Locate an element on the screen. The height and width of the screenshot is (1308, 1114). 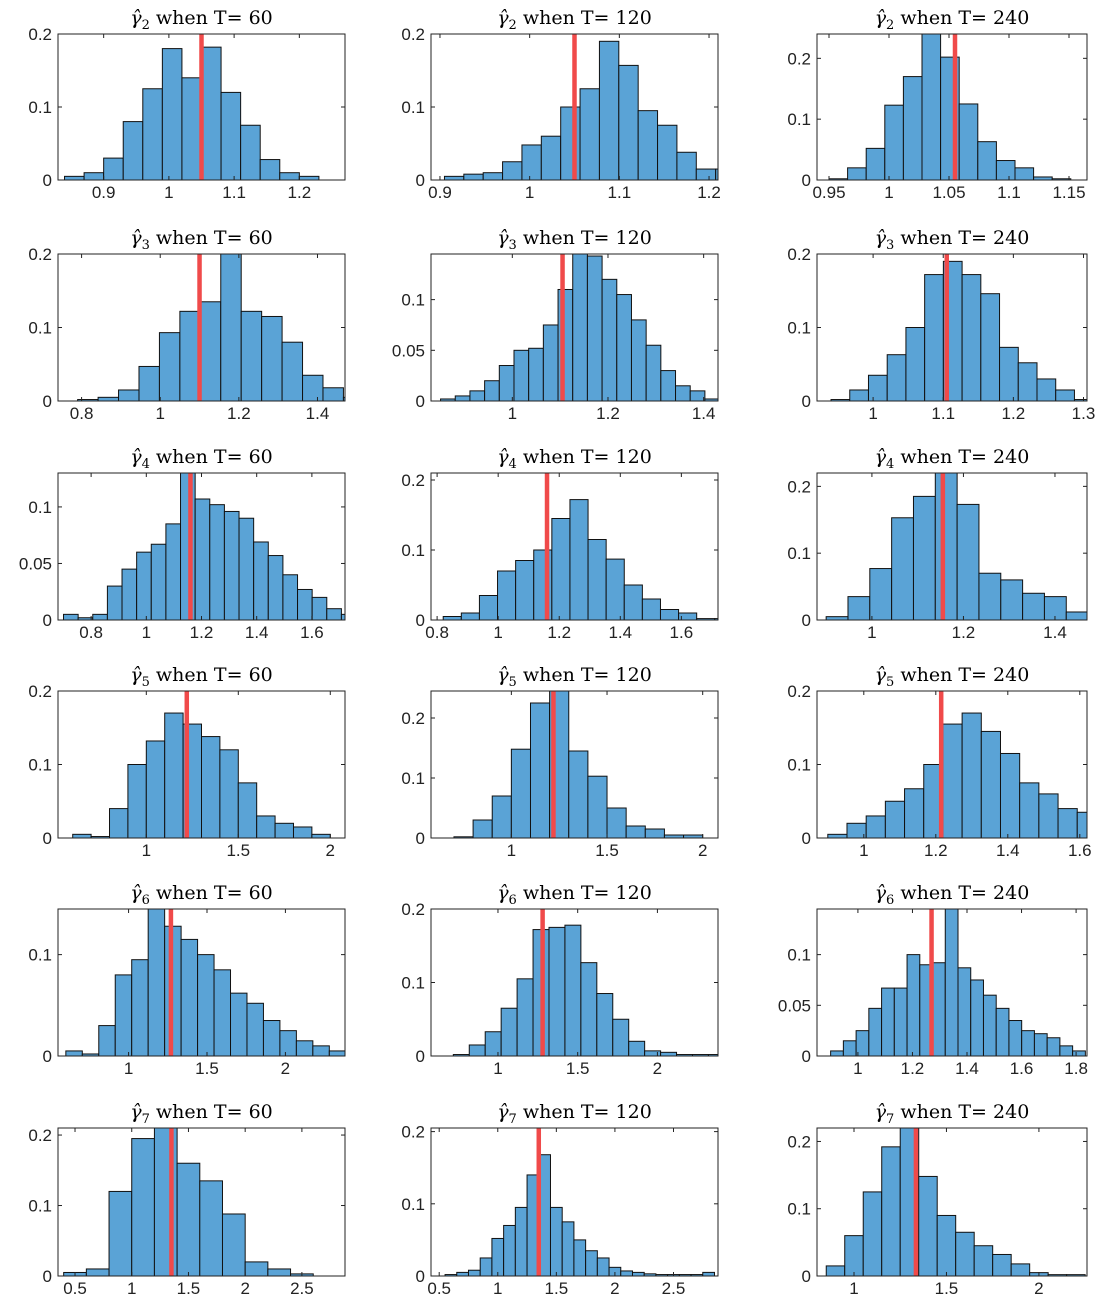
axes-box is located at coordinates (574, 327).